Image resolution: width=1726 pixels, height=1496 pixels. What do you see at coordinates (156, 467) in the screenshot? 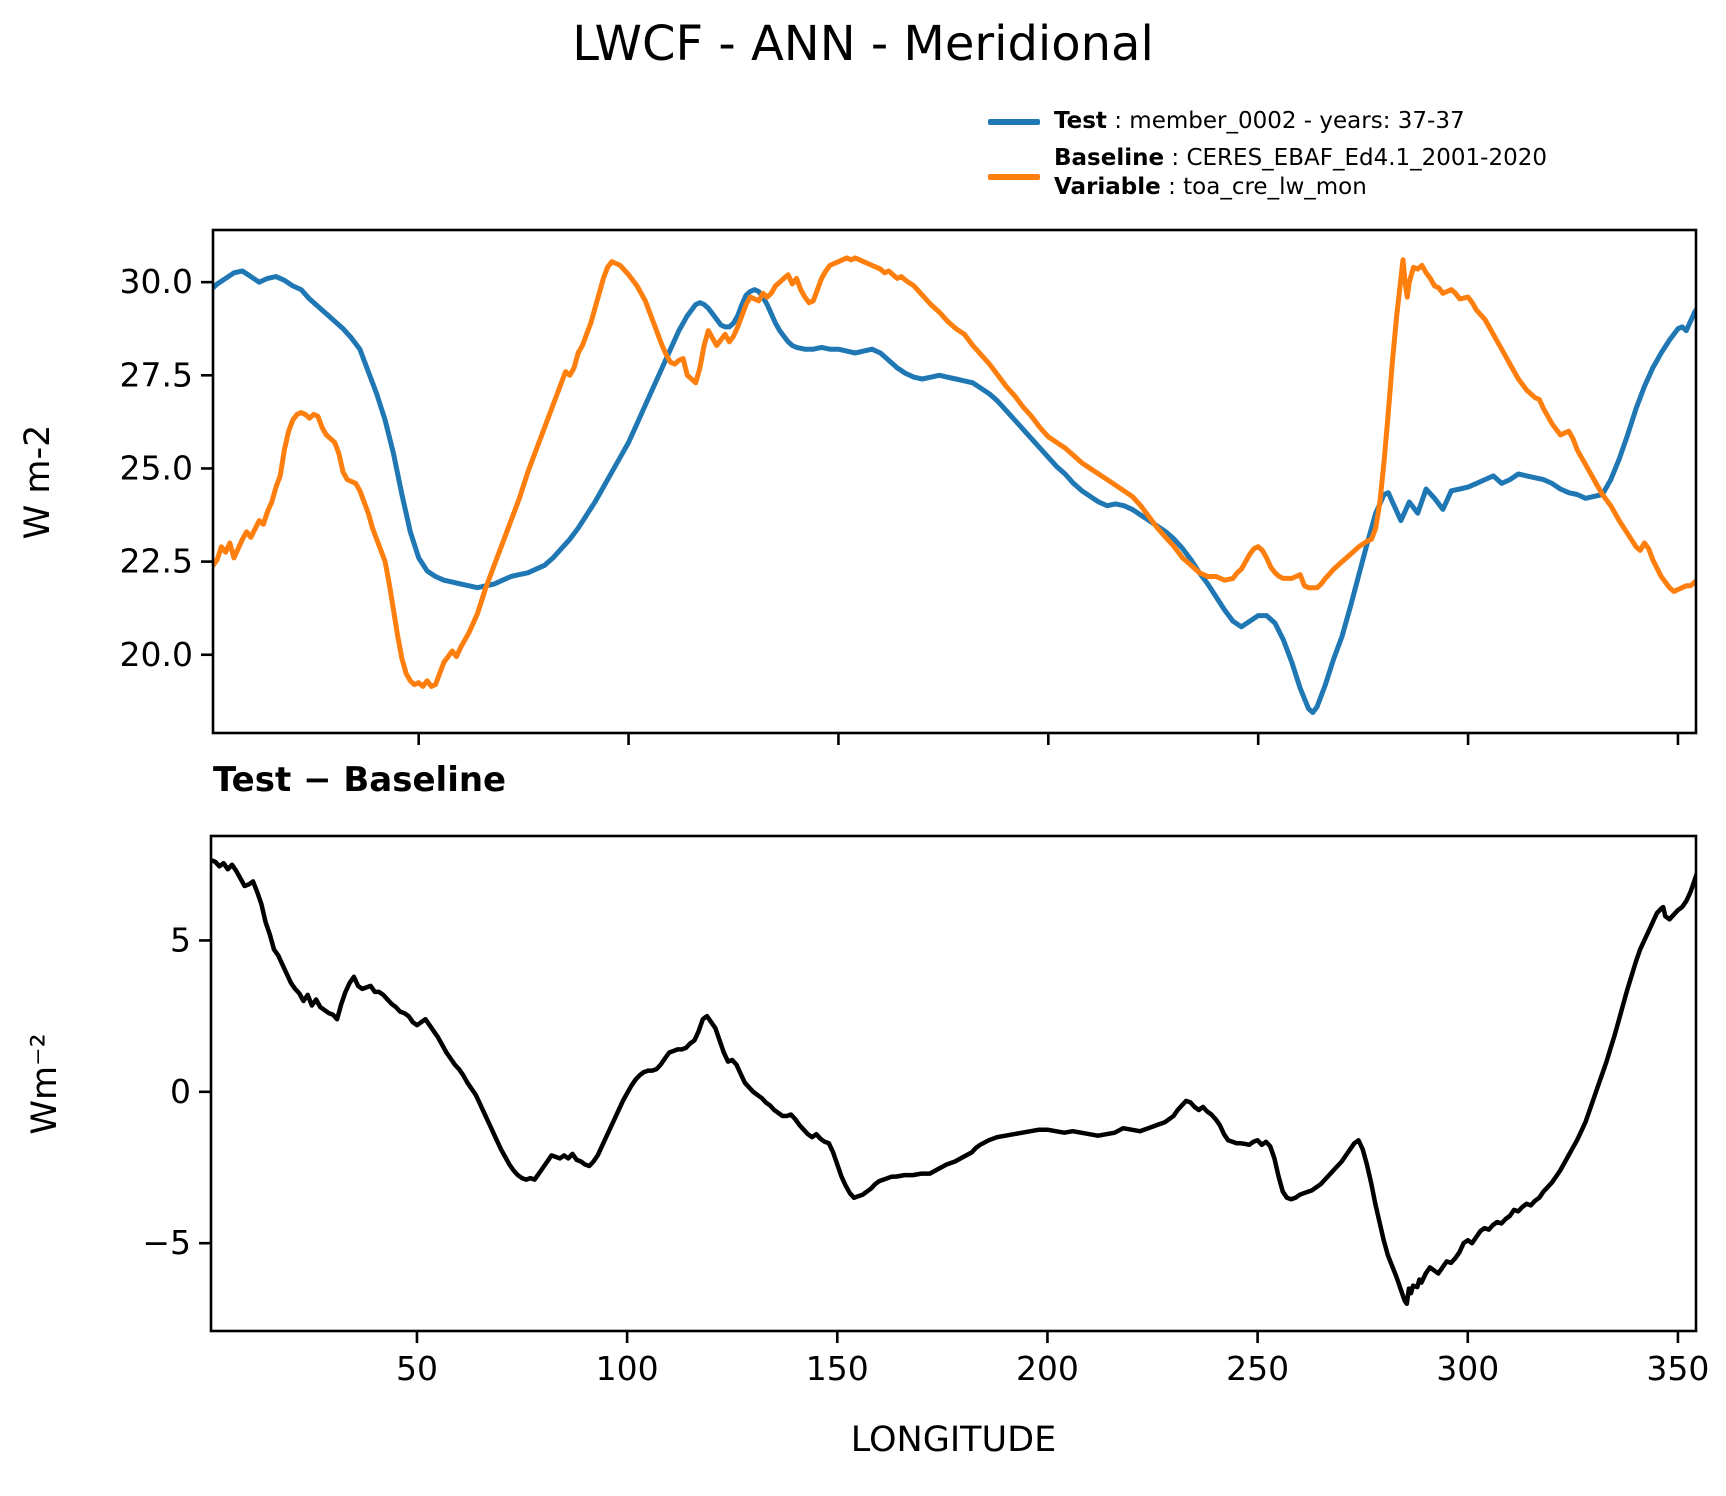
I see `y-tick-label: 25.0` at bounding box center [156, 467].